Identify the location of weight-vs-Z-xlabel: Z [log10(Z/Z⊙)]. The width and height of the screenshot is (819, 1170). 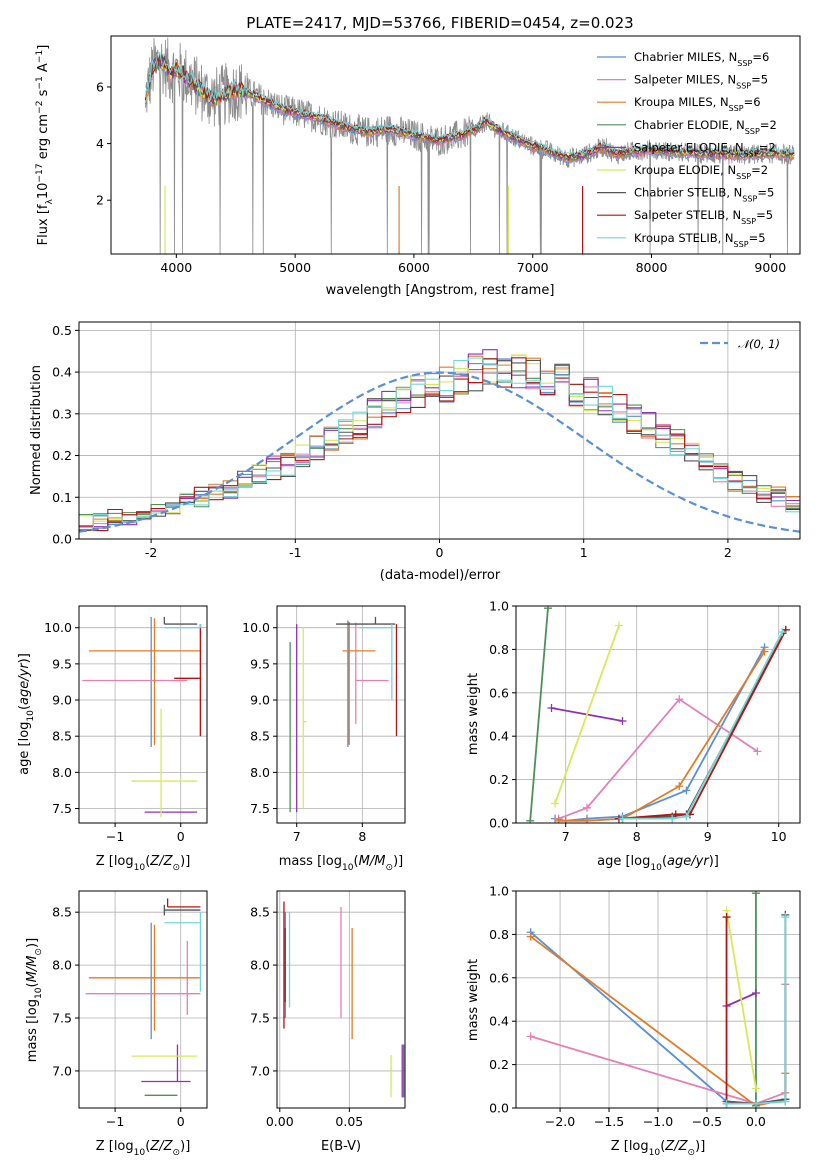
(658, 1148).